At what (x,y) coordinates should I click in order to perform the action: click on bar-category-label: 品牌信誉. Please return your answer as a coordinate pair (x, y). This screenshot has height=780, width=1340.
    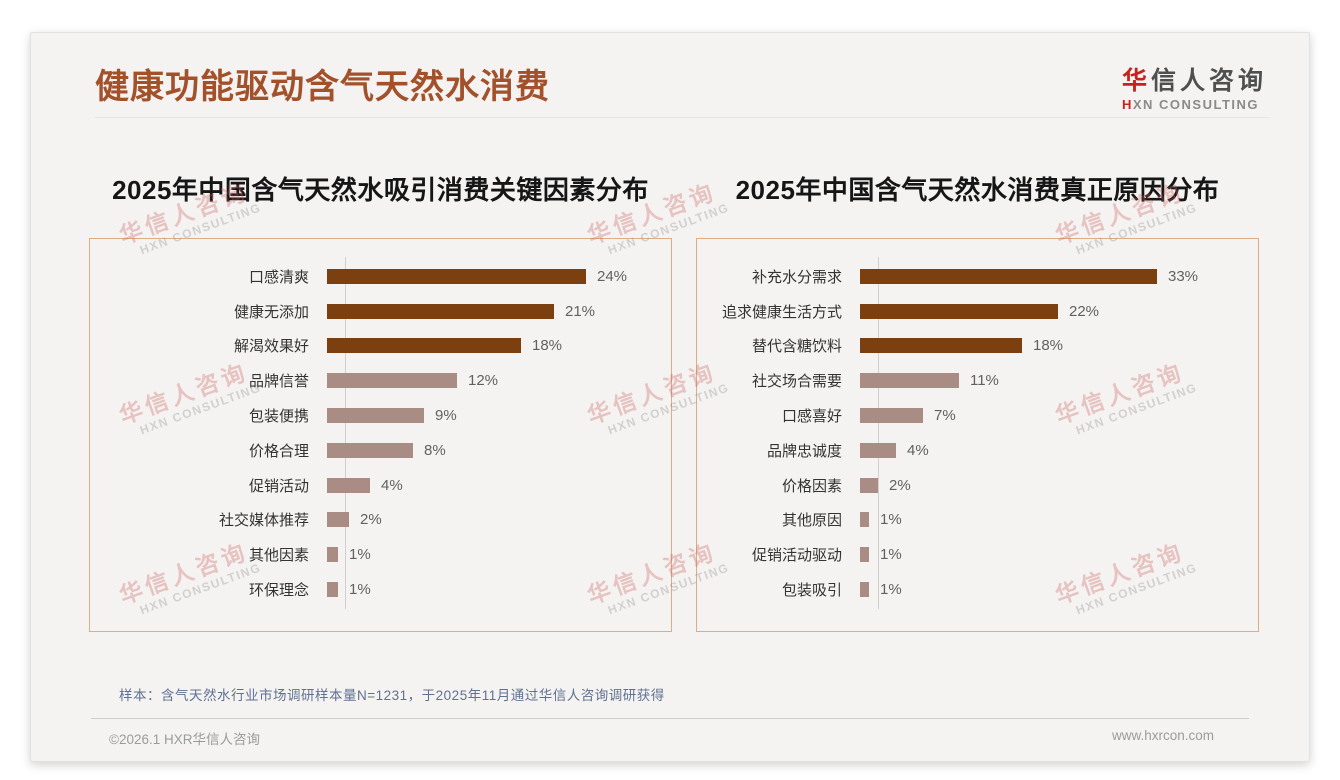
    Looking at the image, I should click on (278, 382).